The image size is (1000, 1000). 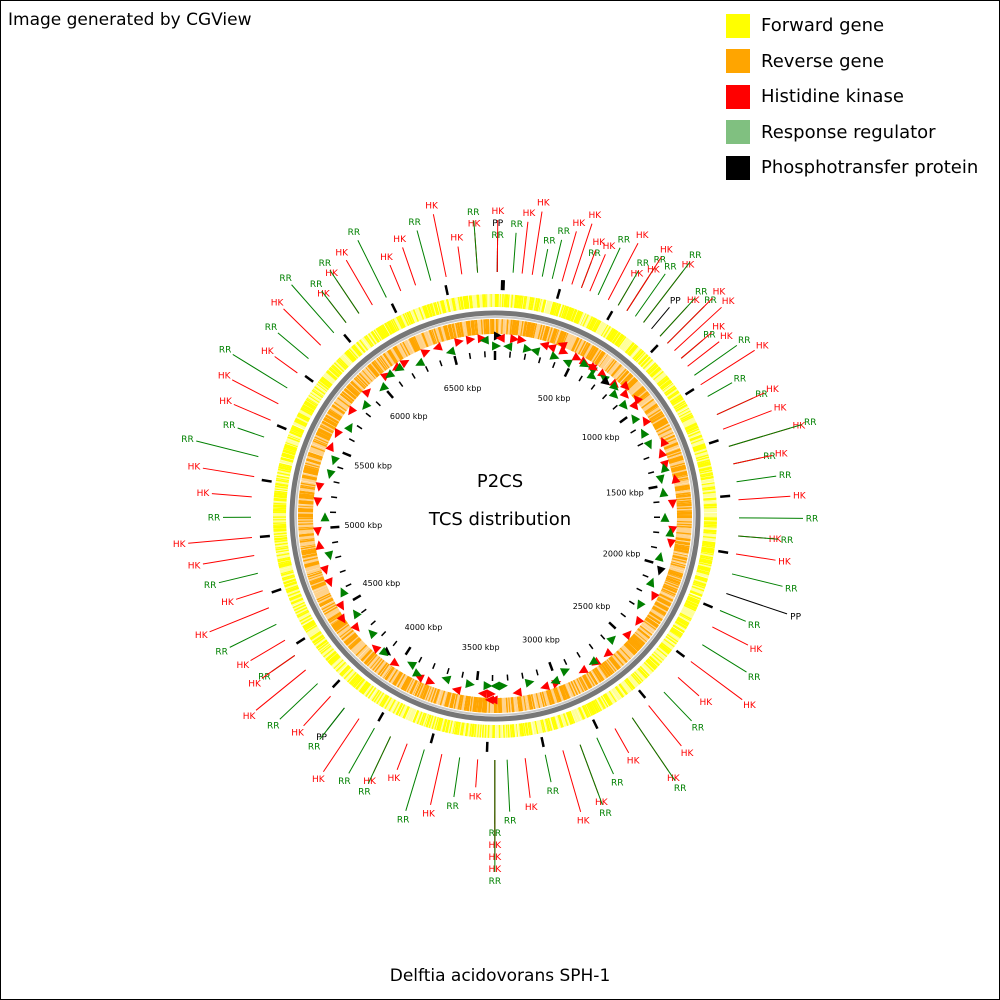 What do you see at coordinates (463, 388) in the screenshot?
I see `tick-label: 6500 kbp` at bounding box center [463, 388].